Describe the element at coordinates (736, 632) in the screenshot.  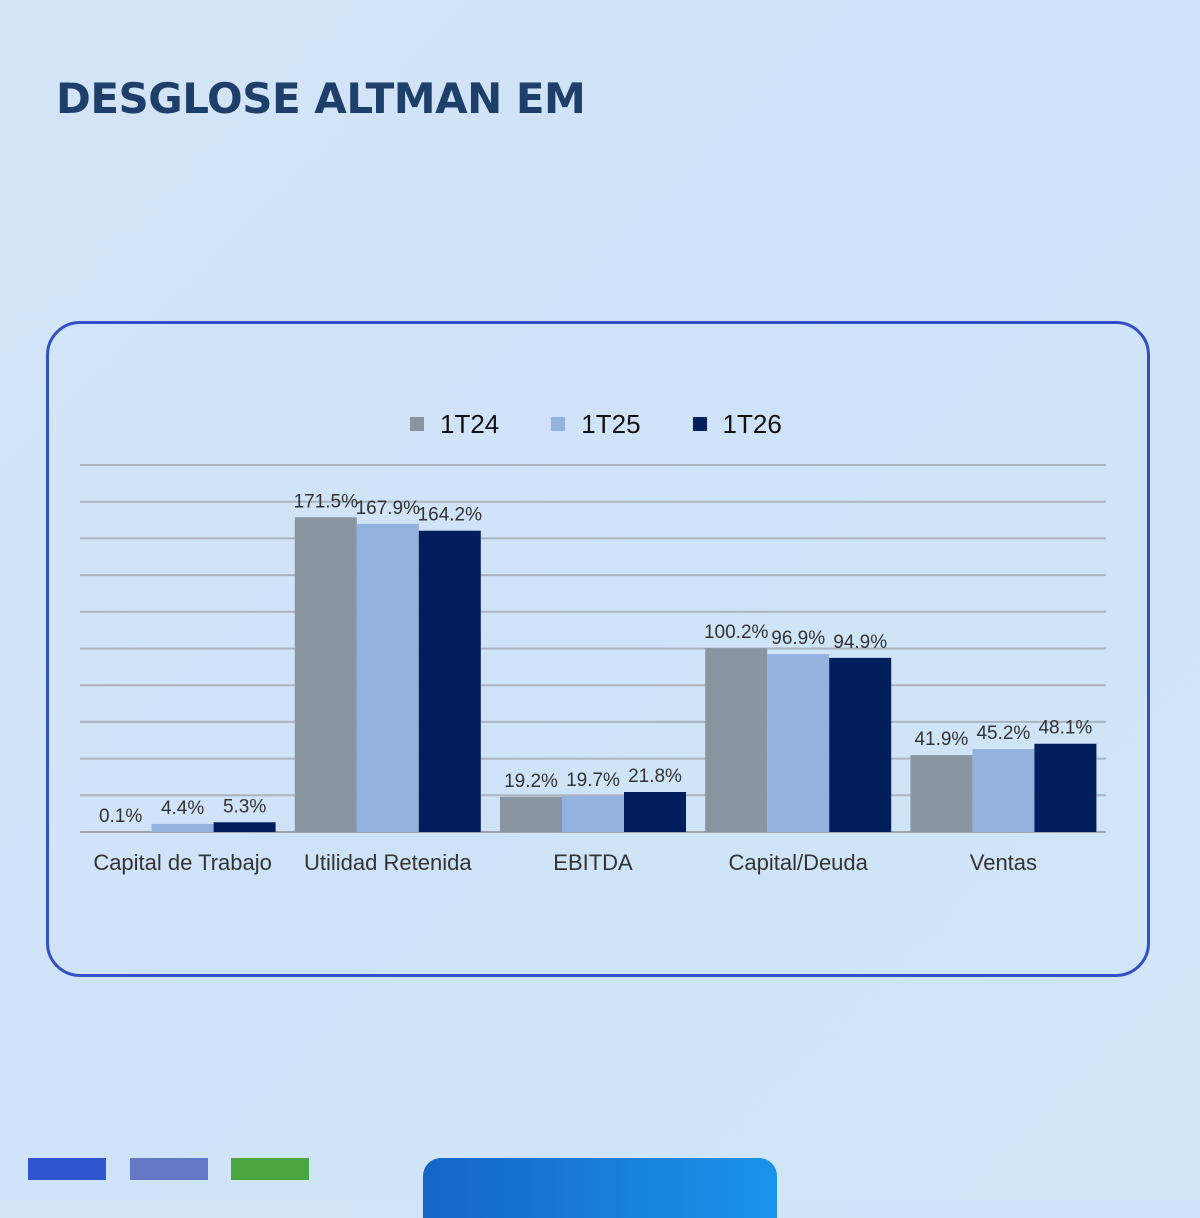
I see `data-label: 100.2%` at that location.